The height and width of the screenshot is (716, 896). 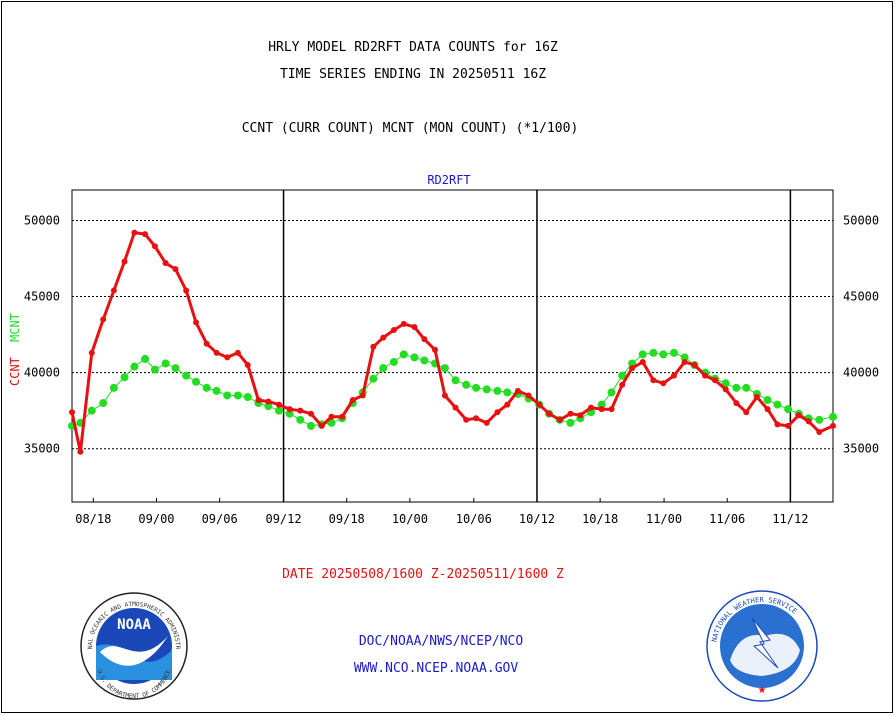 What do you see at coordinates (156, 519) in the screenshot?
I see `xtick-label: 09/00` at bounding box center [156, 519].